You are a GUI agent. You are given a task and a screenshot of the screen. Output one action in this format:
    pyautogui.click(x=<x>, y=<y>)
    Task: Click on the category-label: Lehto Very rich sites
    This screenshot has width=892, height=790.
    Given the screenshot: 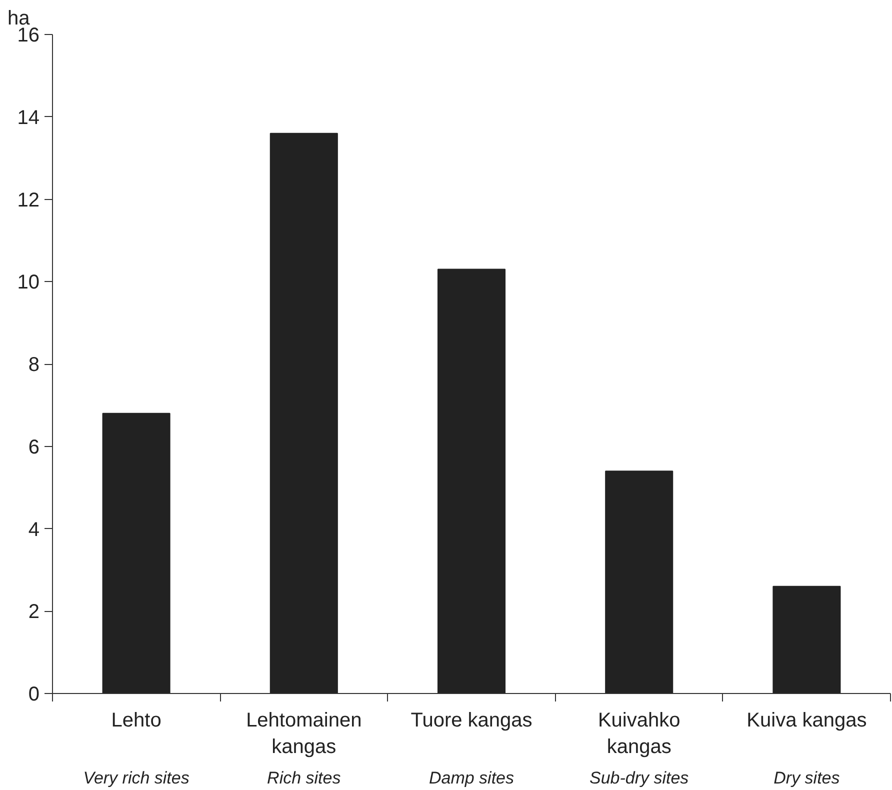 What is the action you would take?
    pyautogui.click(x=136, y=749)
    